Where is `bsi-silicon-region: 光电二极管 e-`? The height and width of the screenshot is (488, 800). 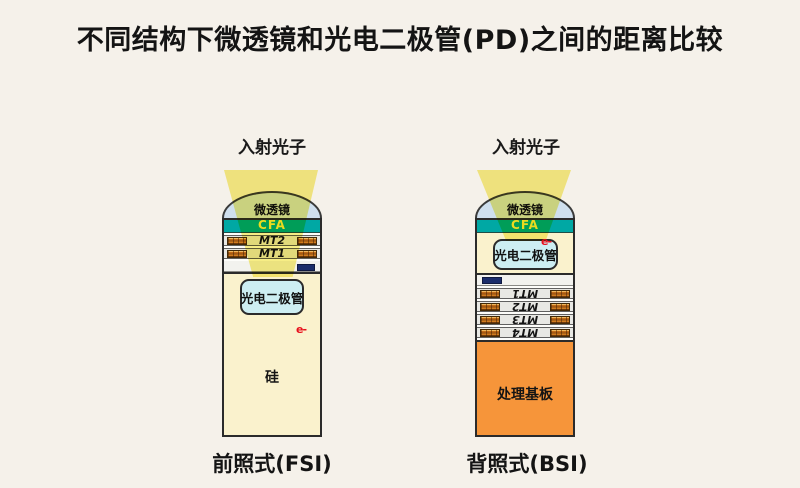
bsi-silicon-region: 光电二极管 e- is located at coordinates (525, 254).